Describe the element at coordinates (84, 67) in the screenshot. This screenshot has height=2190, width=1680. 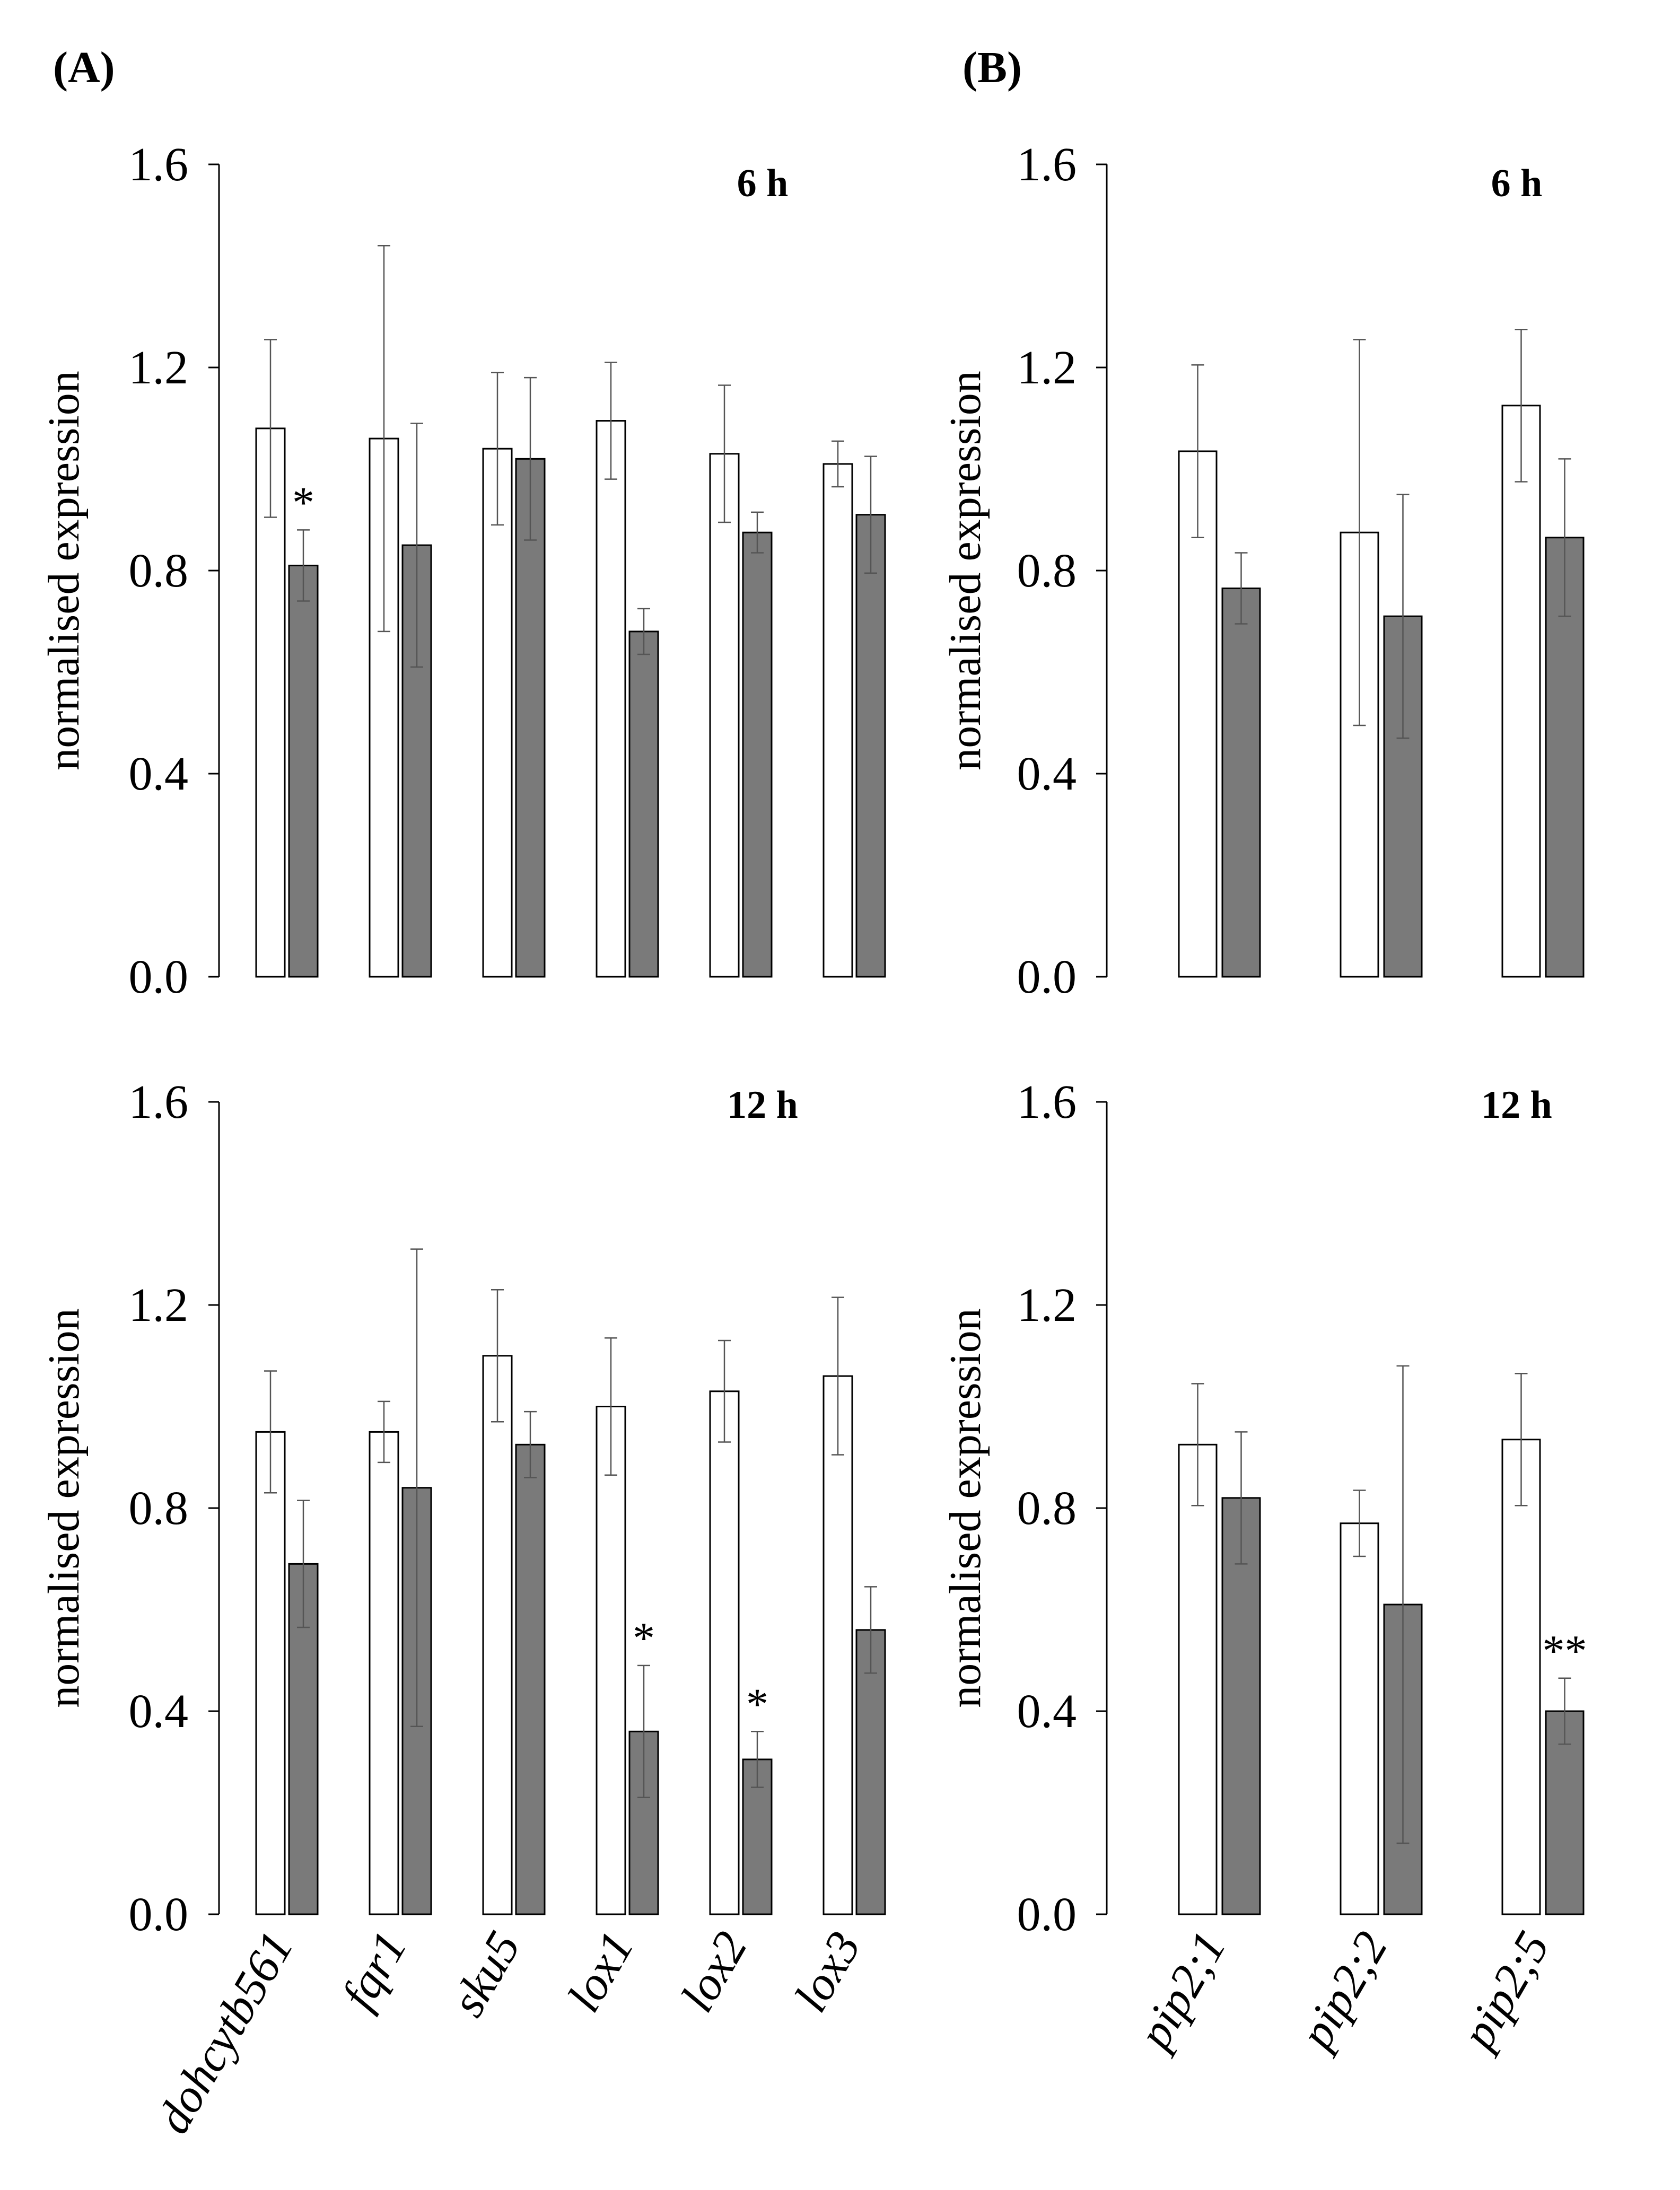
I see `panel-label-a: (A)` at that location.